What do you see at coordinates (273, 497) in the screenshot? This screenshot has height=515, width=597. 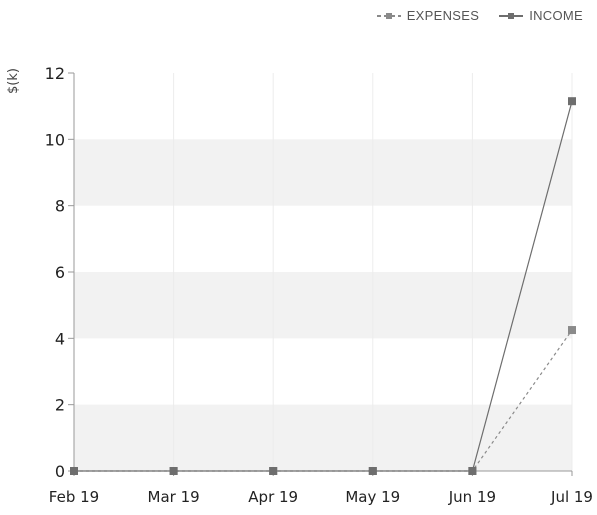 I see `x-tick-label: Apr 19` at bounding box center [273, 497].